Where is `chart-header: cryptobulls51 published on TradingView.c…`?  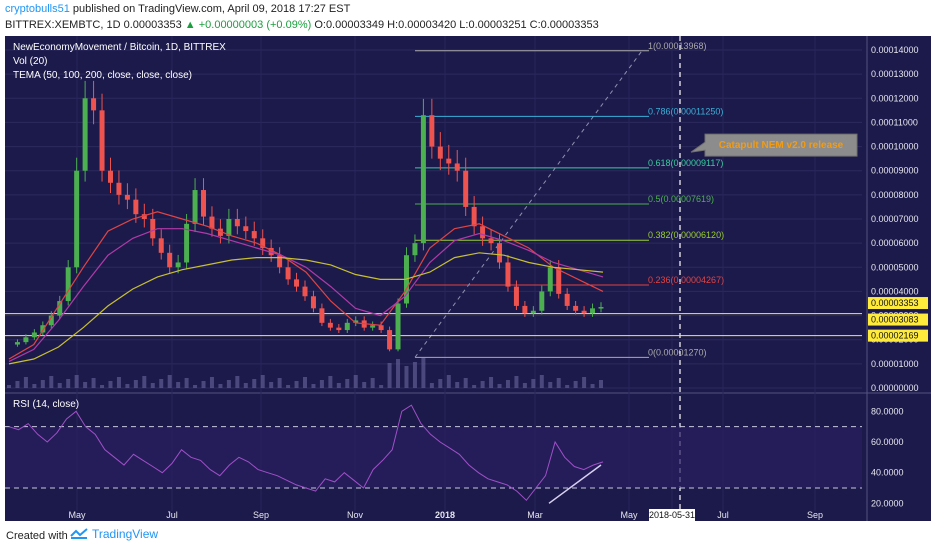
chart-header: cryptobulls51 published on TradingView.c… is located at coordinates (466, 18).